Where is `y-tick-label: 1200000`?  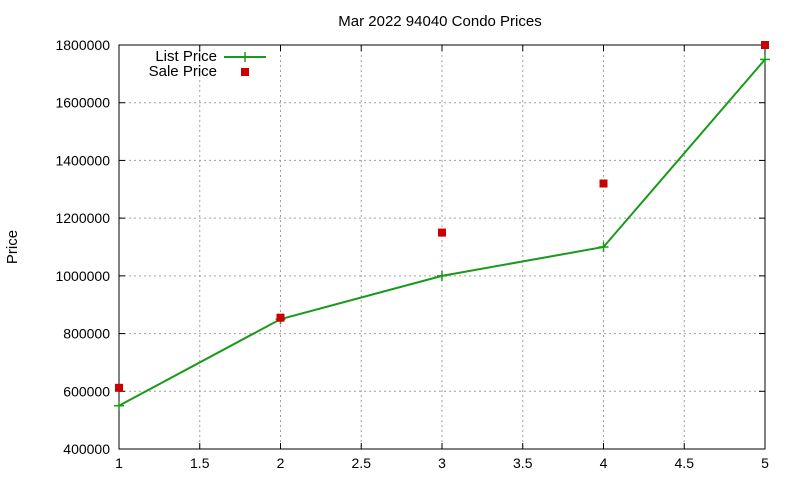 y-tick-label: 1200000 is located at coordinates (82, 218).